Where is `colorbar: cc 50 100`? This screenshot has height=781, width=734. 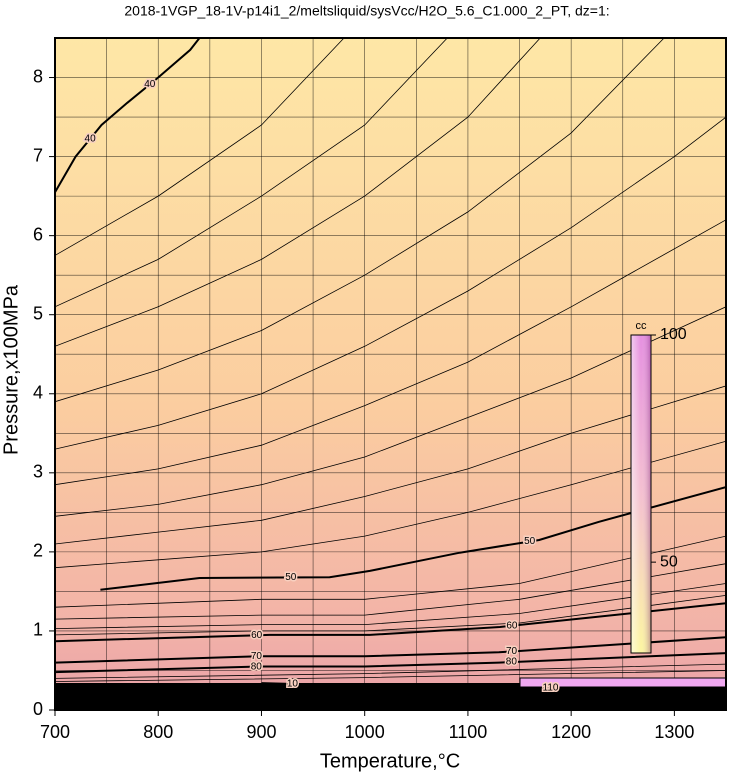 colorbar: cc 50 100 is located at coordinates (658, 487).